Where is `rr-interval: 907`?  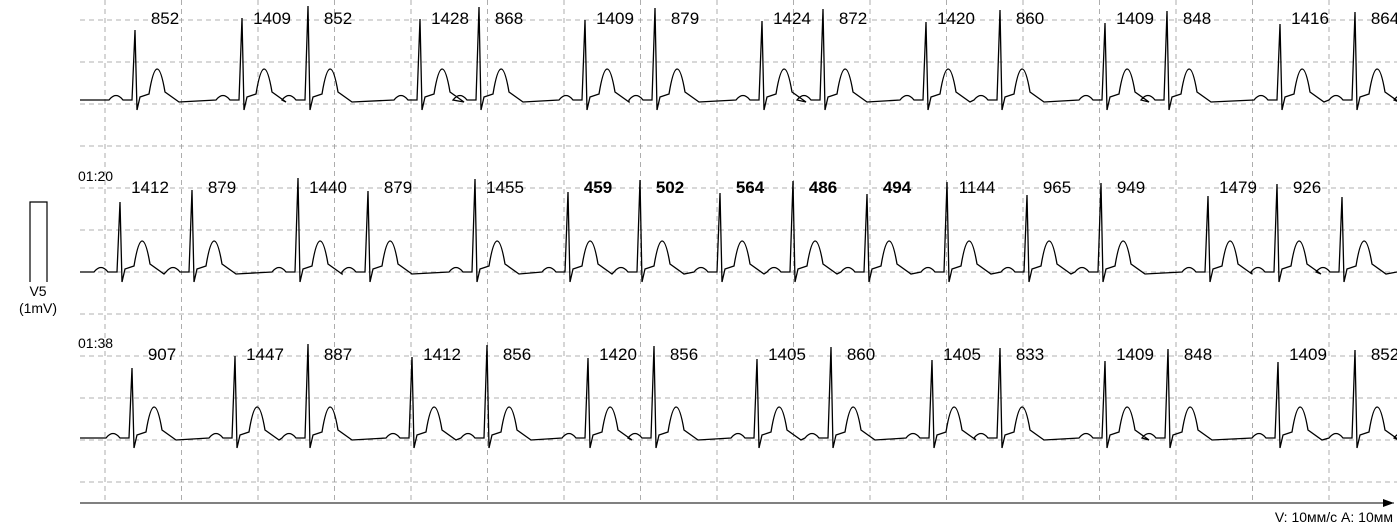 rr-interval: 907 is located at coordinates (162, 354).